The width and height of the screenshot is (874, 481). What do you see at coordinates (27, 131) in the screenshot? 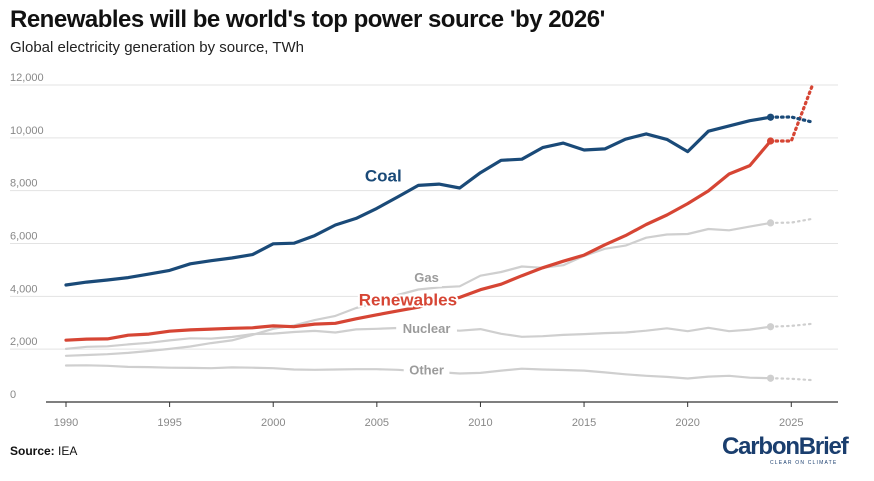
I see `y-tick-label: 10,000` at bounding box center [27, 131].